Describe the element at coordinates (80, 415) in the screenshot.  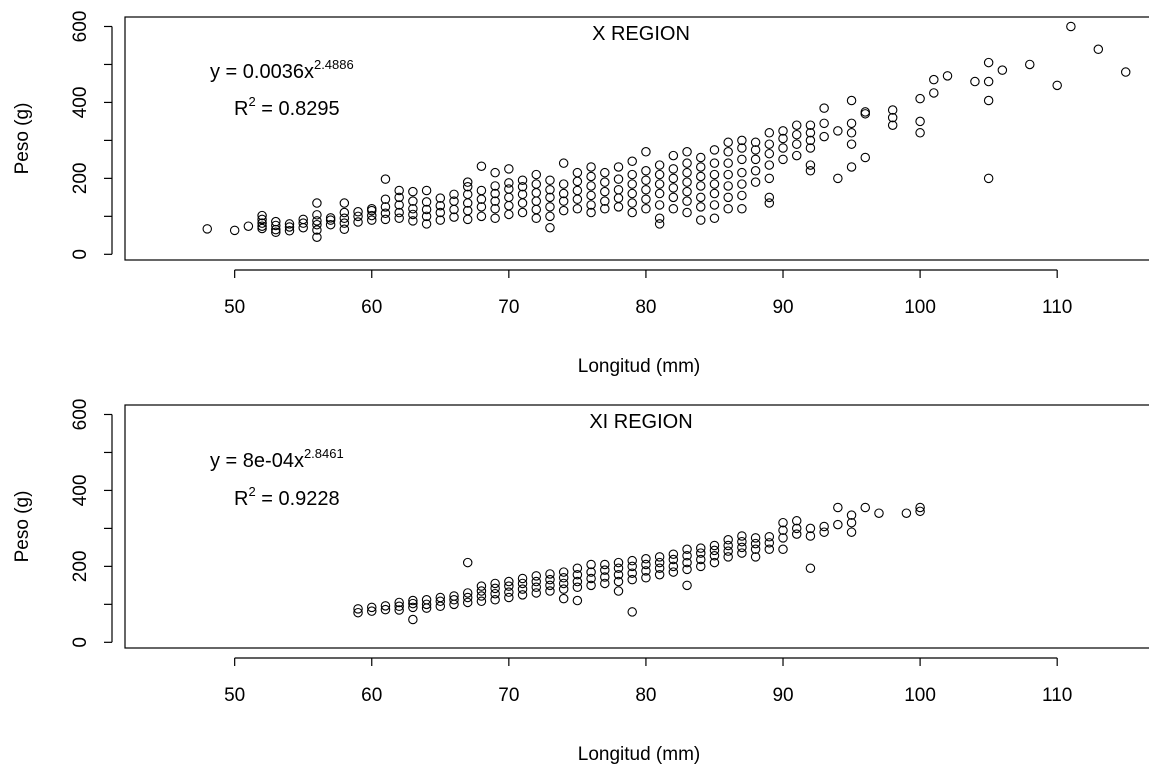
I see `y-tick-label: 600` at that location.